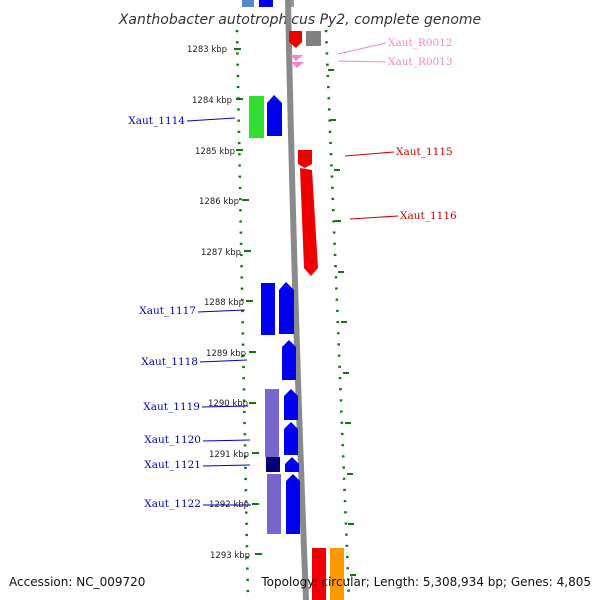  I want to click on tick-label: 1290 kbp, so click(228, 404).